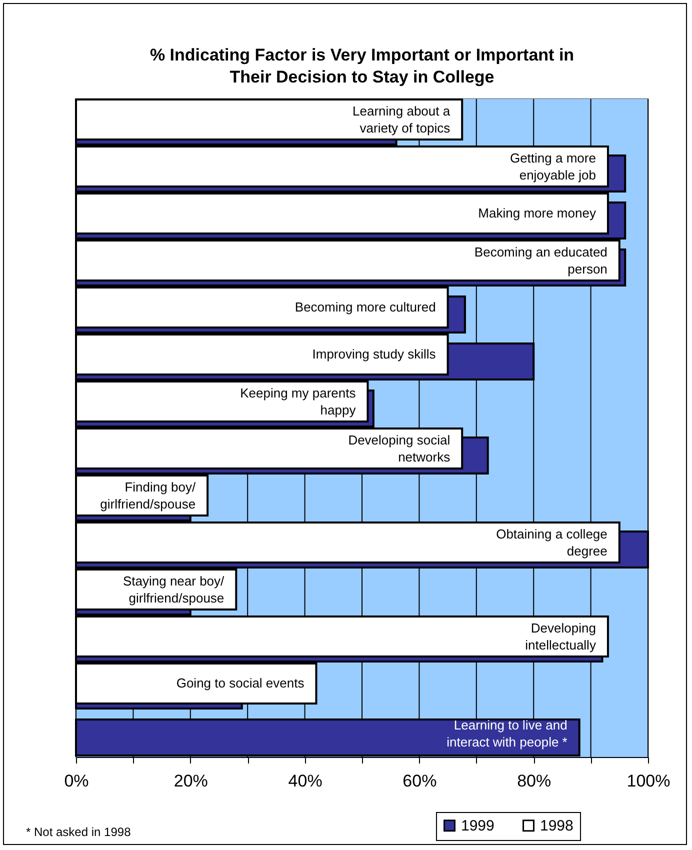 The height and width of the screenshot is (850, 692). Describe the element at coordinates (507, 734) in the screenshot. I see `y-tick-label: Learning to live and interact with people *` at that location.